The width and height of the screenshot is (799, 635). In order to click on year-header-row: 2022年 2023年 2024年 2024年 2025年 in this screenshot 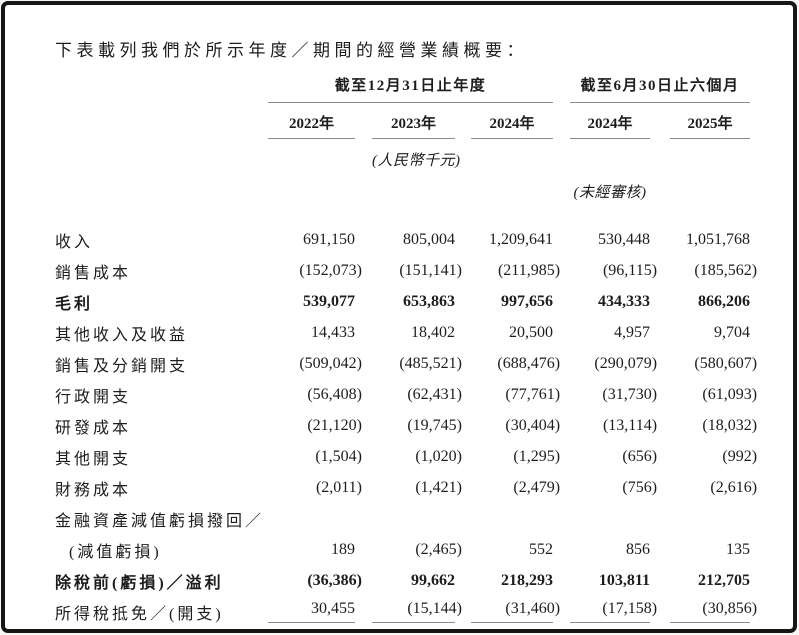, I will do `click(403, 121)`.